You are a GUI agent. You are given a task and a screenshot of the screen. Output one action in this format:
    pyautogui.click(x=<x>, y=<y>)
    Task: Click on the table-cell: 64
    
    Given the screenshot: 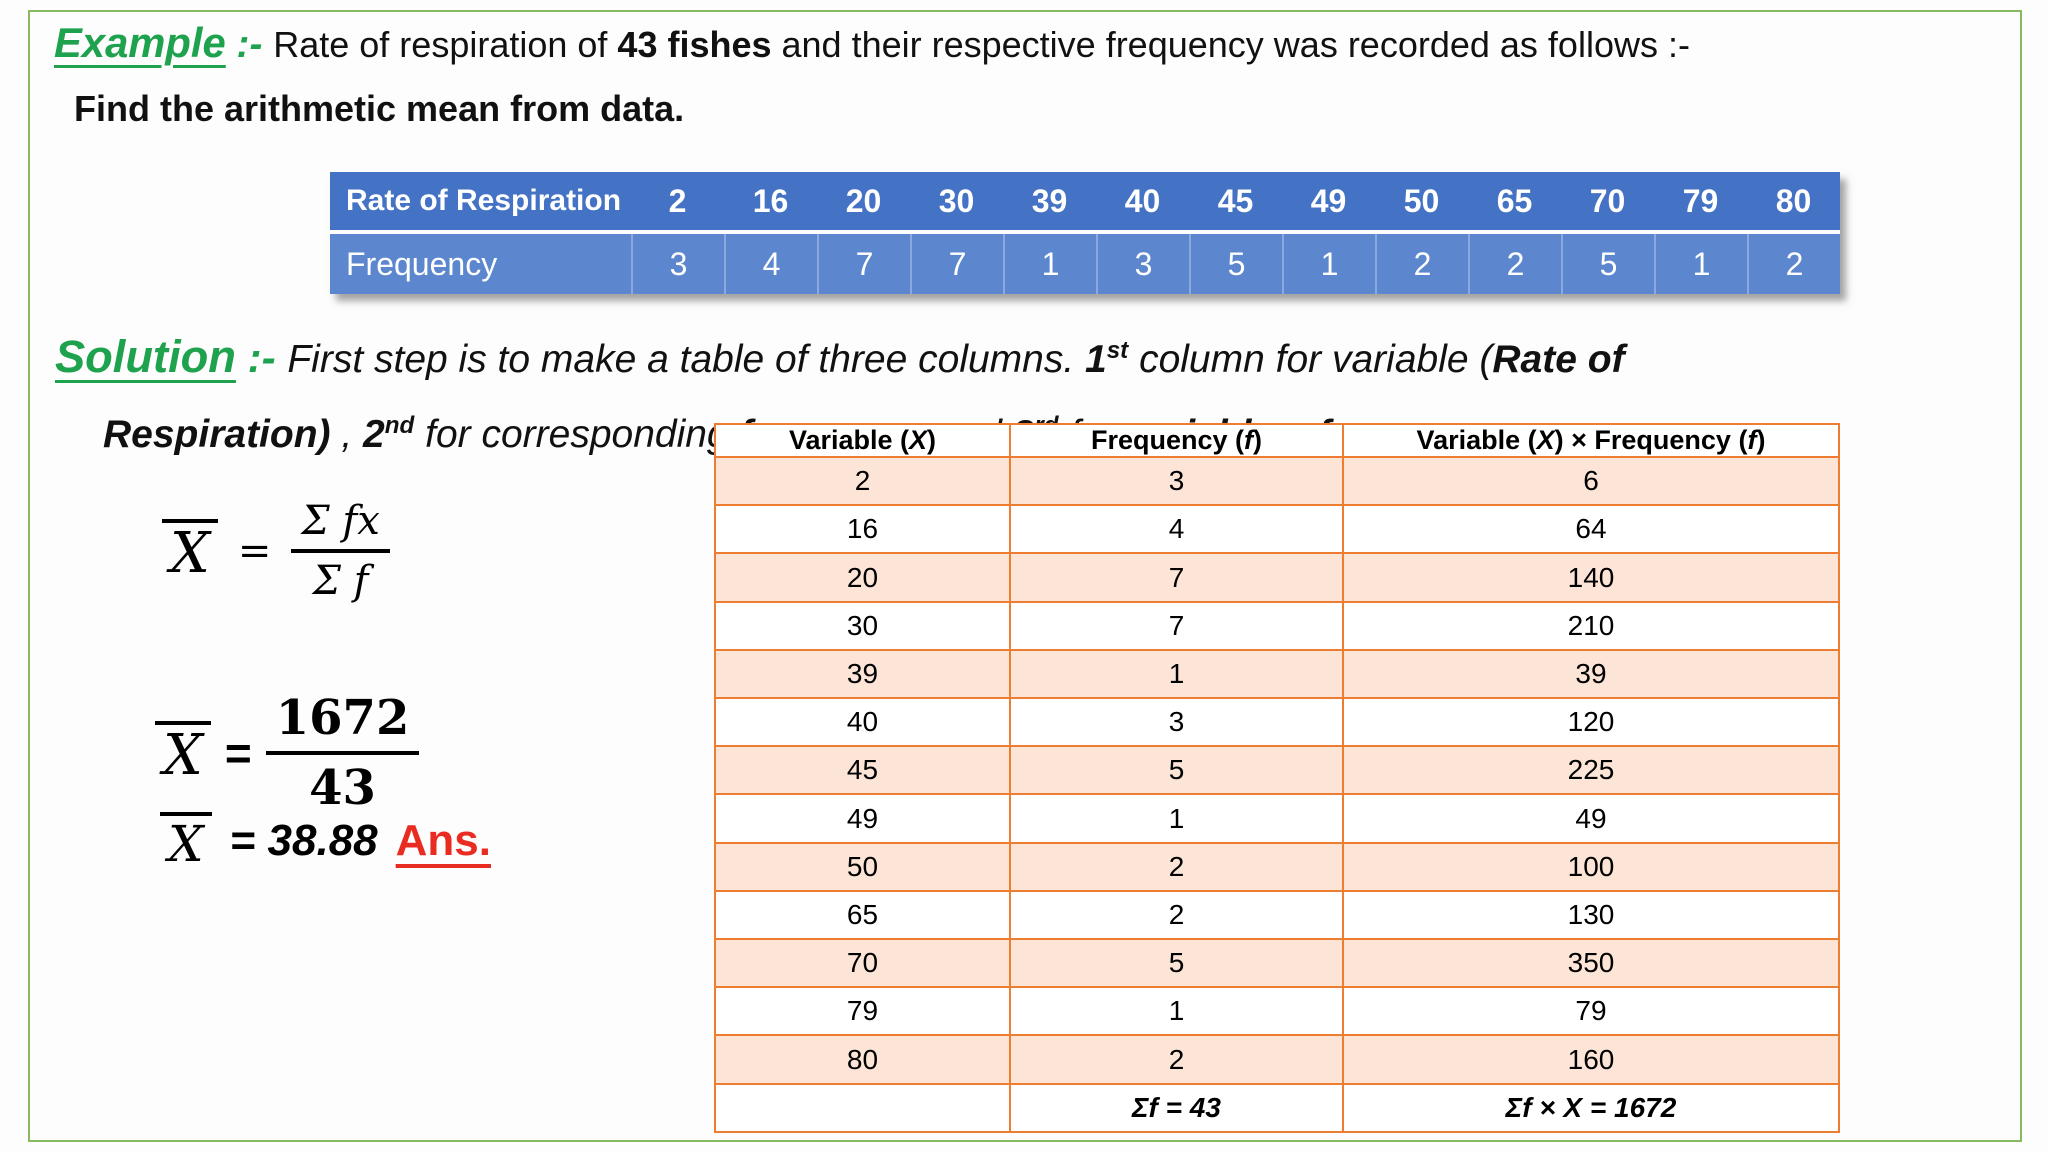 What is the action you would take?
    pyautogui.click(x=1591, y=529)
    